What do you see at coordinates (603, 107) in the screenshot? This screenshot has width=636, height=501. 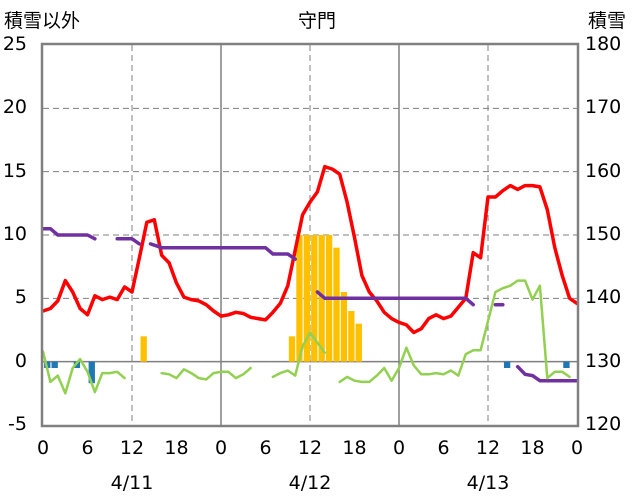 I see `right-tick-label: 170` at bounding box center [603, 107].